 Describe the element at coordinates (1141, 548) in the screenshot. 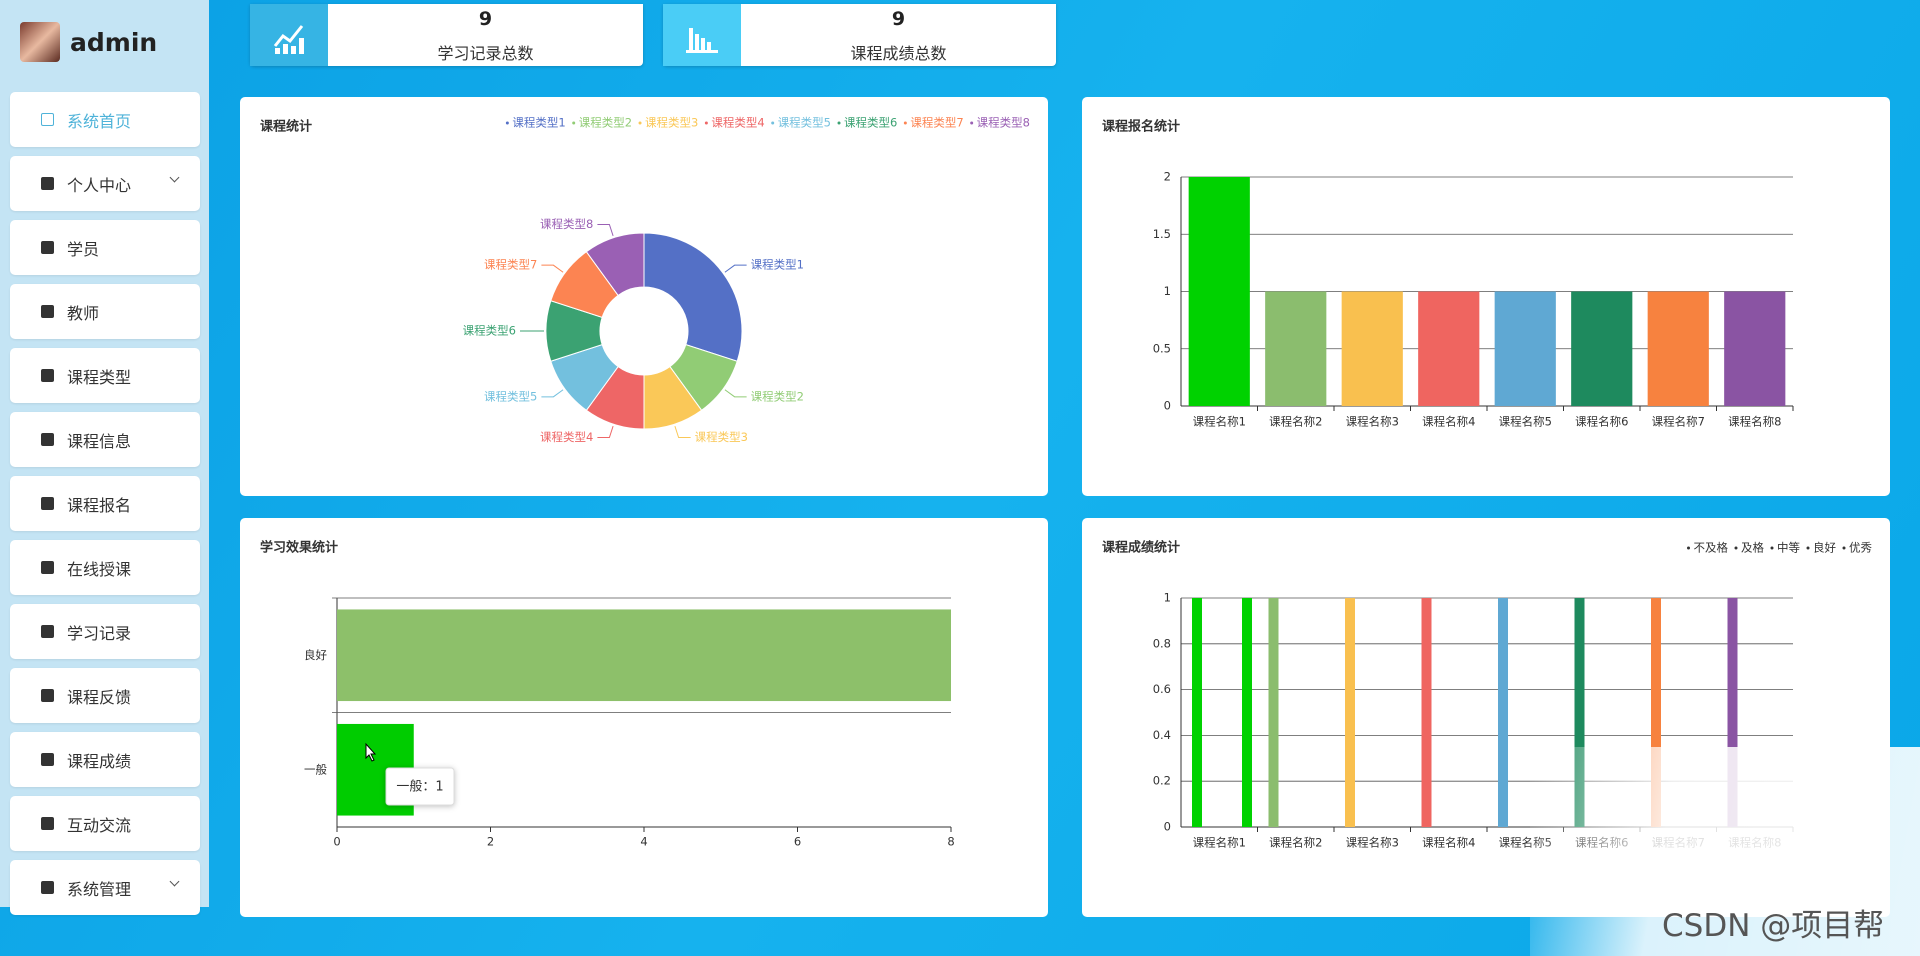

I see `chart-title: 课程成绩统计` at that location.